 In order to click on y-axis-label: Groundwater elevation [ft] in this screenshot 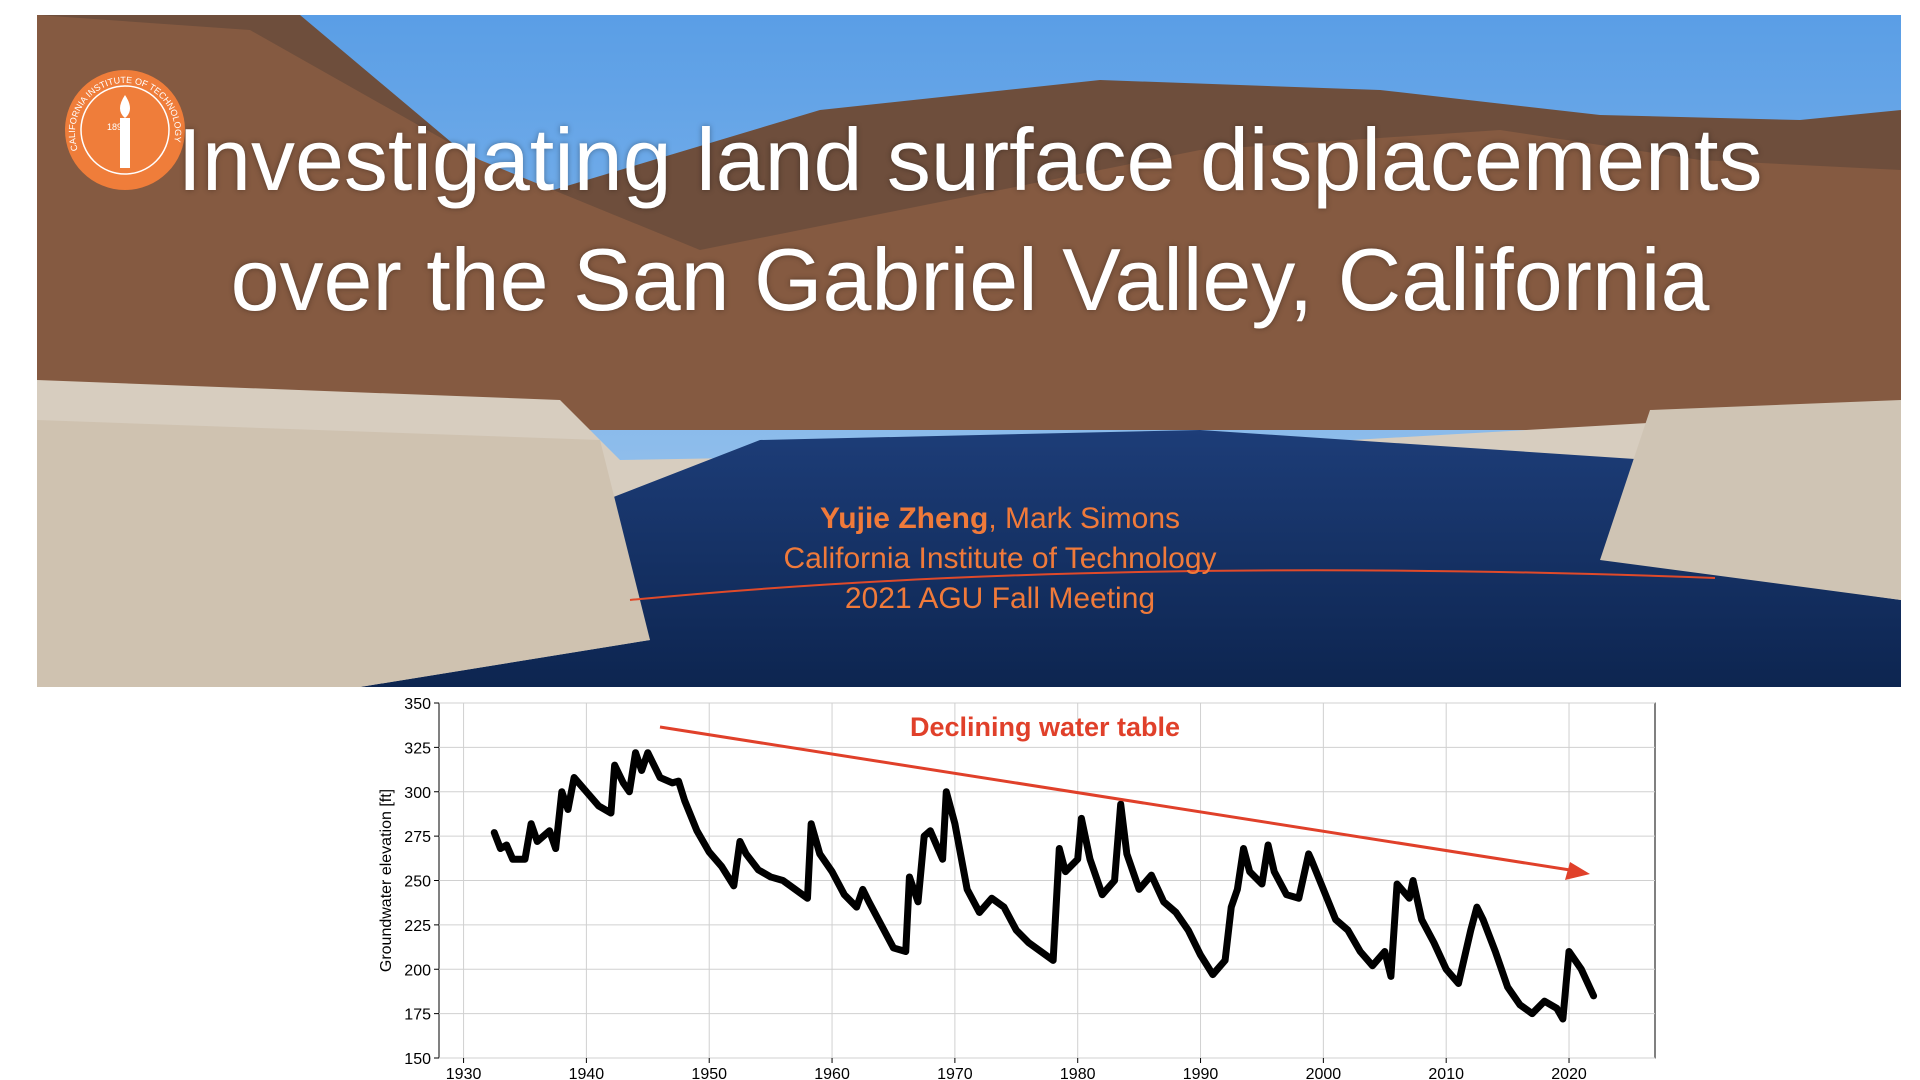, I will do `click(386, 880)`.